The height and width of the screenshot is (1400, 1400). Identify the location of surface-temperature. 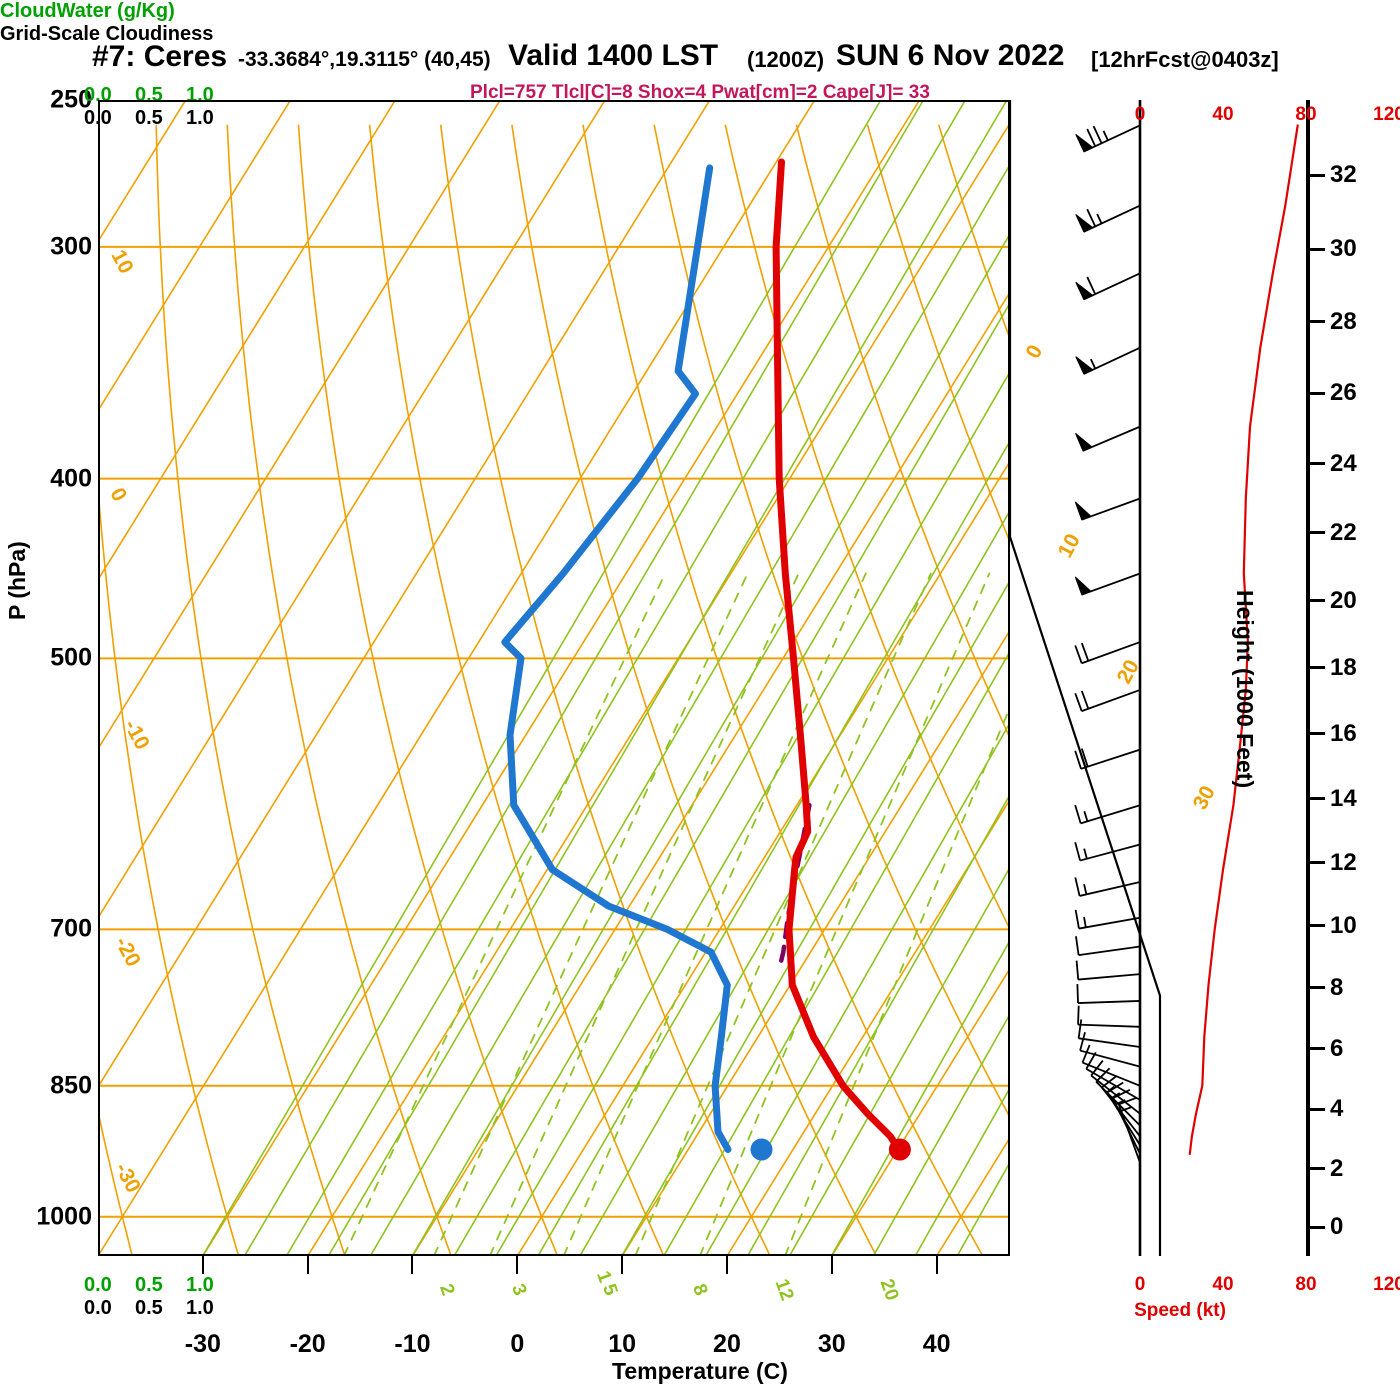
(899, 1149).